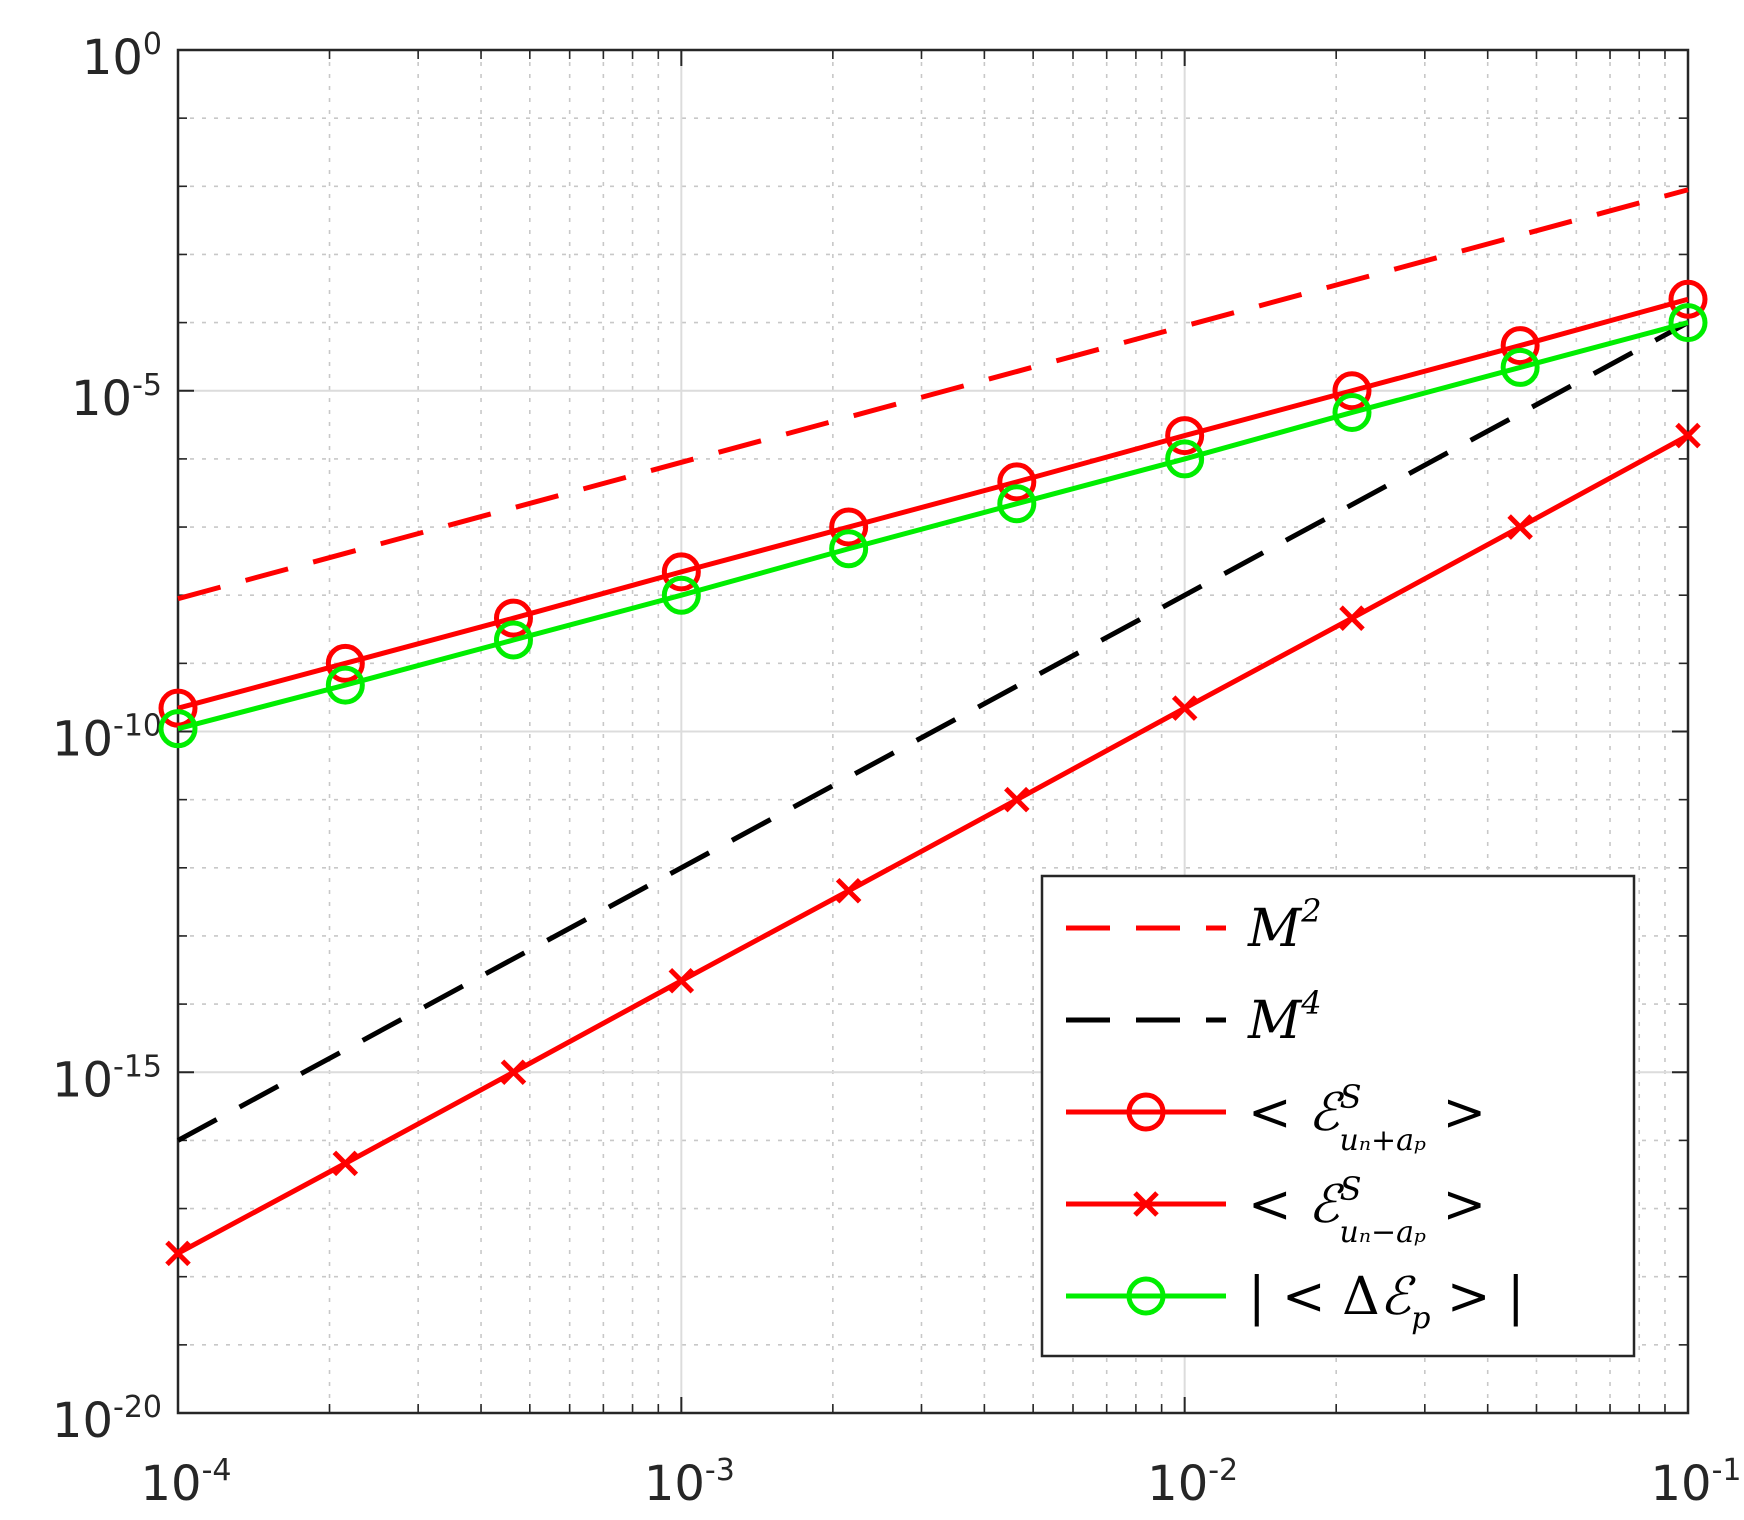 Image resolution: width=1744 pixels, height=1520 pixels. I want to click on legend-entry-m2: M2, so click(1194, 925).